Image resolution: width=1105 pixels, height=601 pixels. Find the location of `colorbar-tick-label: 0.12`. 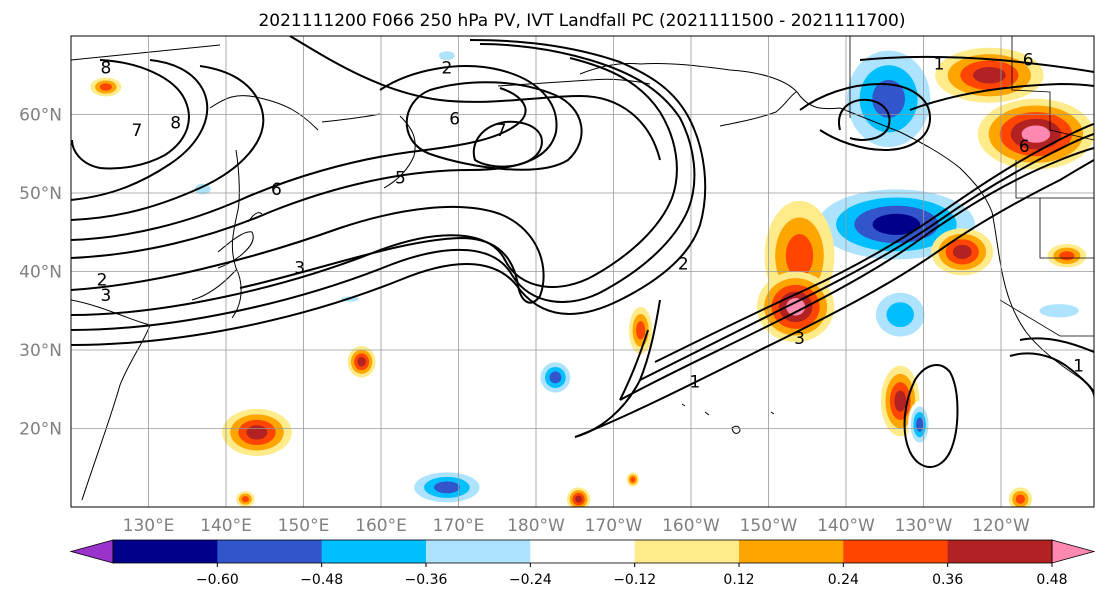

colorbar-tick-label: 0.12 is located at coordinates (738, 580).